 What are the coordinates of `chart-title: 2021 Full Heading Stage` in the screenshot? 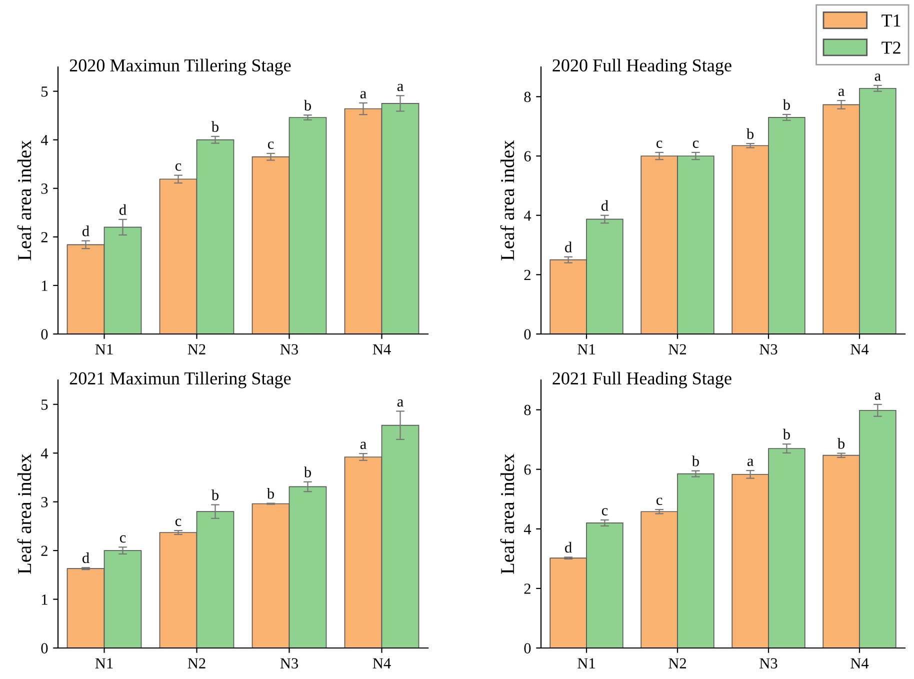 It's located at (642, 380).